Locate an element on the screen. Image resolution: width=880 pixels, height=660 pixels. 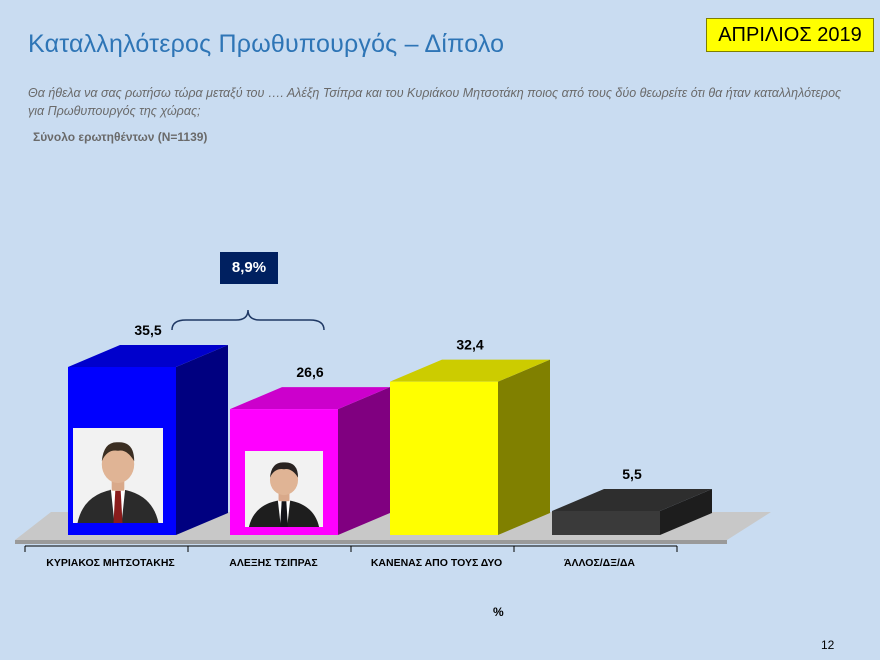
category-label: ΚΥΡΙΑΚΟΣ ΜΗΤΣΟΤΑΚΗΣ is located at coordinates (110, 563).